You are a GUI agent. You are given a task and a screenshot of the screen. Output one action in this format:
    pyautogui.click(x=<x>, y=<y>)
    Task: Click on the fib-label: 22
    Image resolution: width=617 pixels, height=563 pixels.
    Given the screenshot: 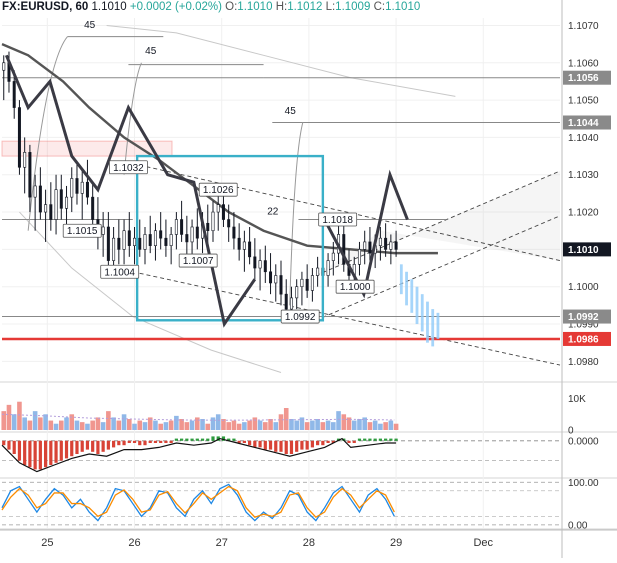 What is the action you would take?
    pyautogui.click(x=273, y=212)
    